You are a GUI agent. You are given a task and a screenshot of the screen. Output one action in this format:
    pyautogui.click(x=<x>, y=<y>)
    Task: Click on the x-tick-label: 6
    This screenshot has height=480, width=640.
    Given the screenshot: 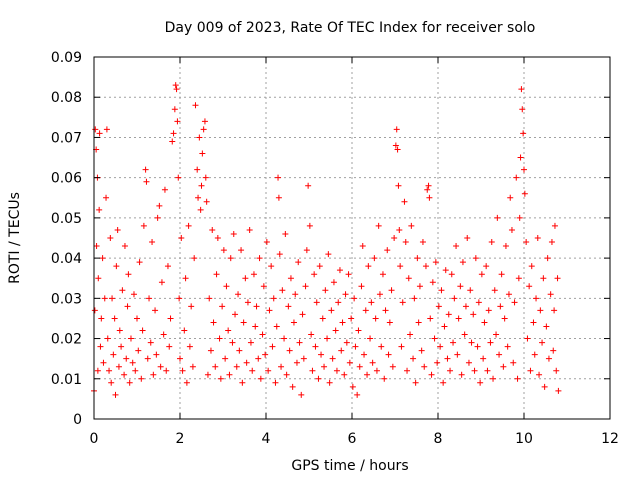 What is the action you would take?
    pyautogui.click(x=352, y=439)
    